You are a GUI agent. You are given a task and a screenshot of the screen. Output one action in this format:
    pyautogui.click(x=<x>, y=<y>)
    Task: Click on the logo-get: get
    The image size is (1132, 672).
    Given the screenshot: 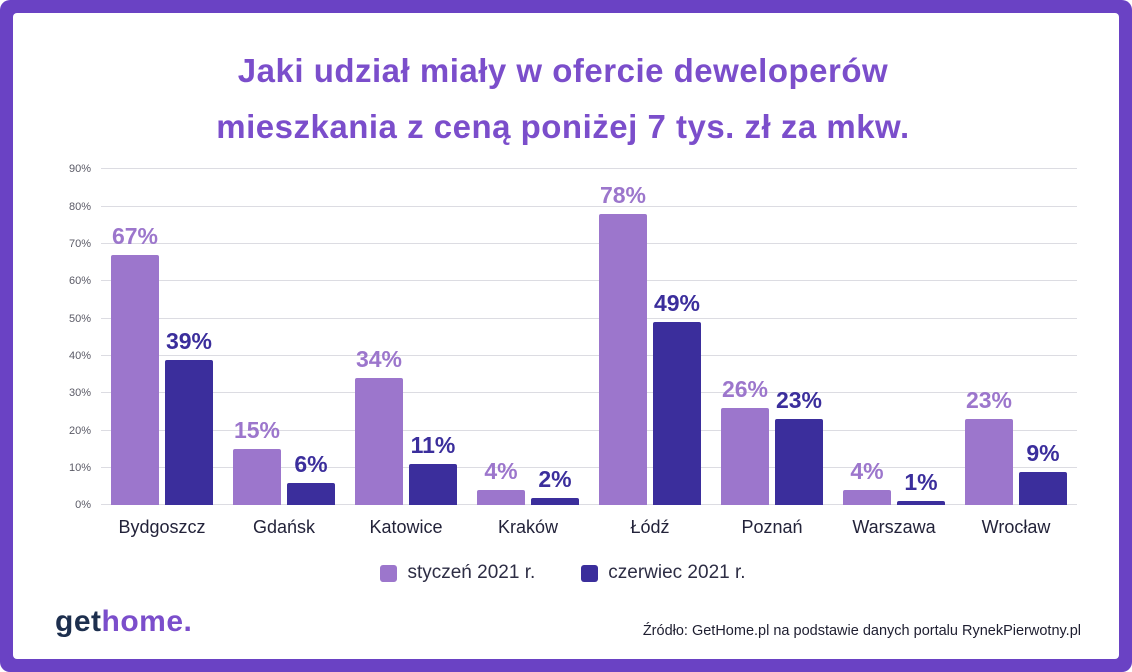 What is the action you would take?
    pyautogui.click(x=78, y=621)
    